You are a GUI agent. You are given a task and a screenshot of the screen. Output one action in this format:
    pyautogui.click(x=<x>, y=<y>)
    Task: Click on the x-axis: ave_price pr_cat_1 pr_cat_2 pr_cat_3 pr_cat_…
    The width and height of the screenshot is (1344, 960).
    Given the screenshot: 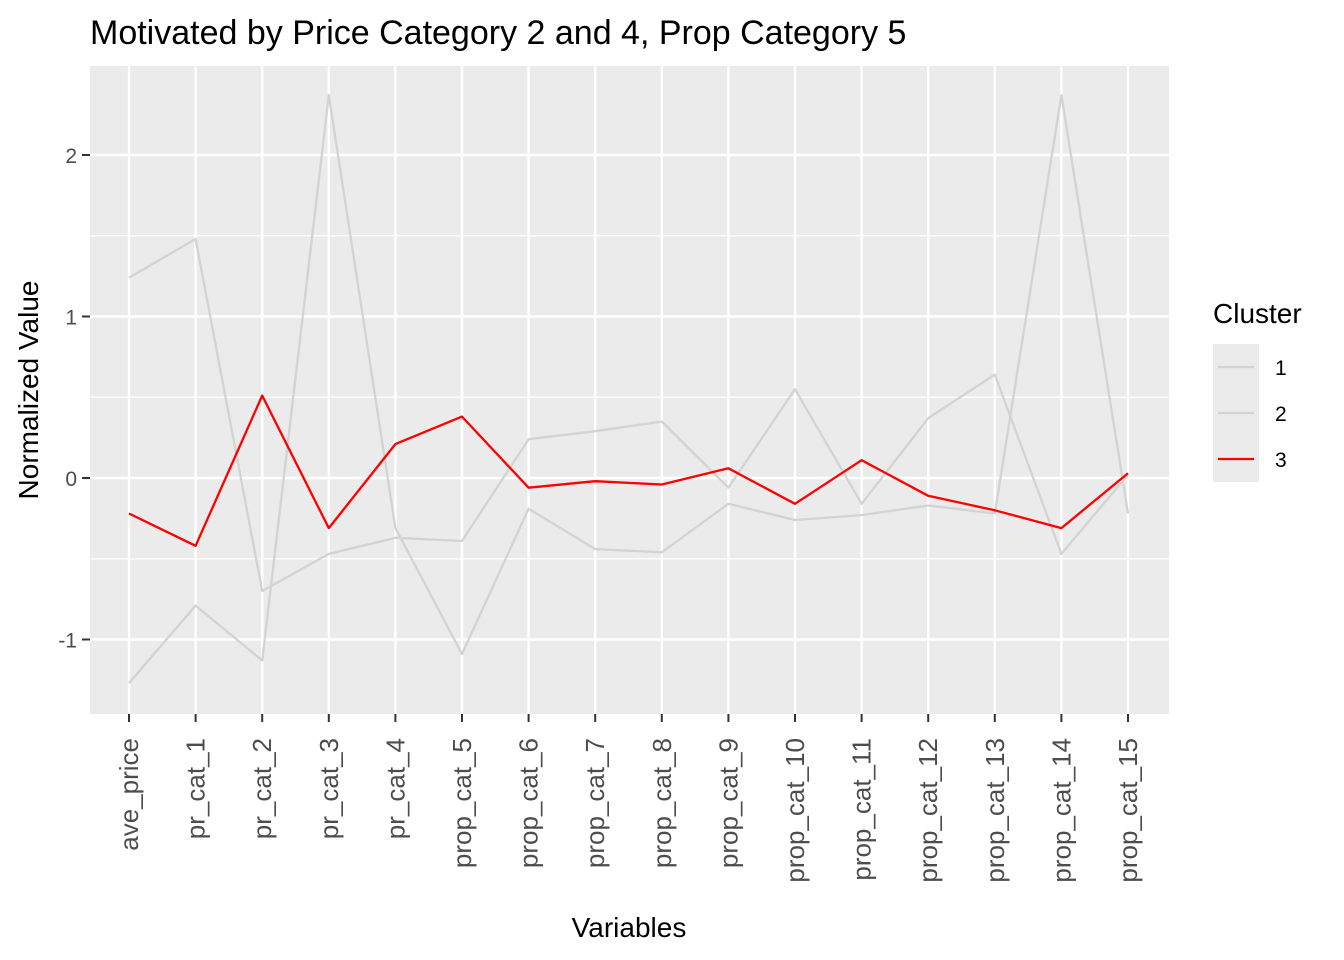 What is the action you would take?
    pyautogui.click(x=628, y=798)
    